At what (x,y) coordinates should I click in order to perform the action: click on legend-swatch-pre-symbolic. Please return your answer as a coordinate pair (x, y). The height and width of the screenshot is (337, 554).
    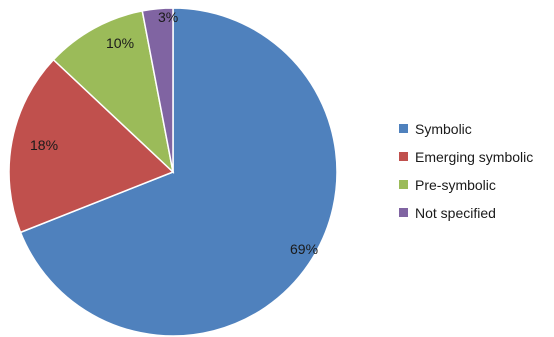
    Looking at the image, I should click on (403, 184).